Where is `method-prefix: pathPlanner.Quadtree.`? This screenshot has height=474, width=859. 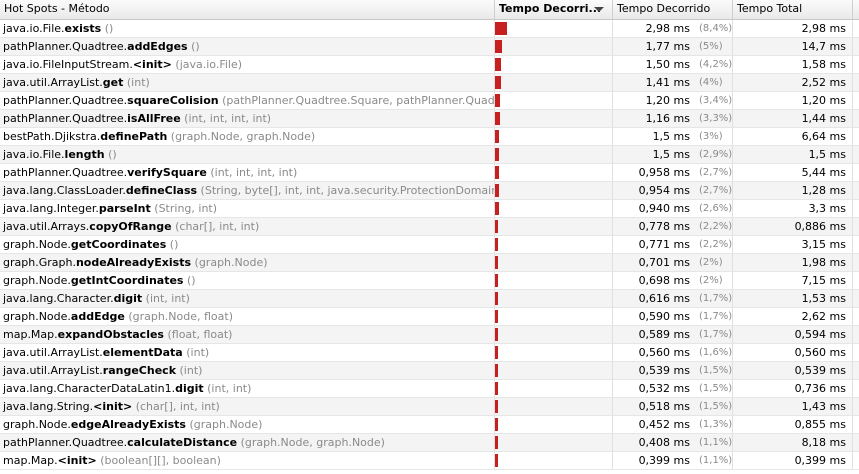 method-prefix: pathPlanner.Quadtree. is located at coordinates (65, 100).